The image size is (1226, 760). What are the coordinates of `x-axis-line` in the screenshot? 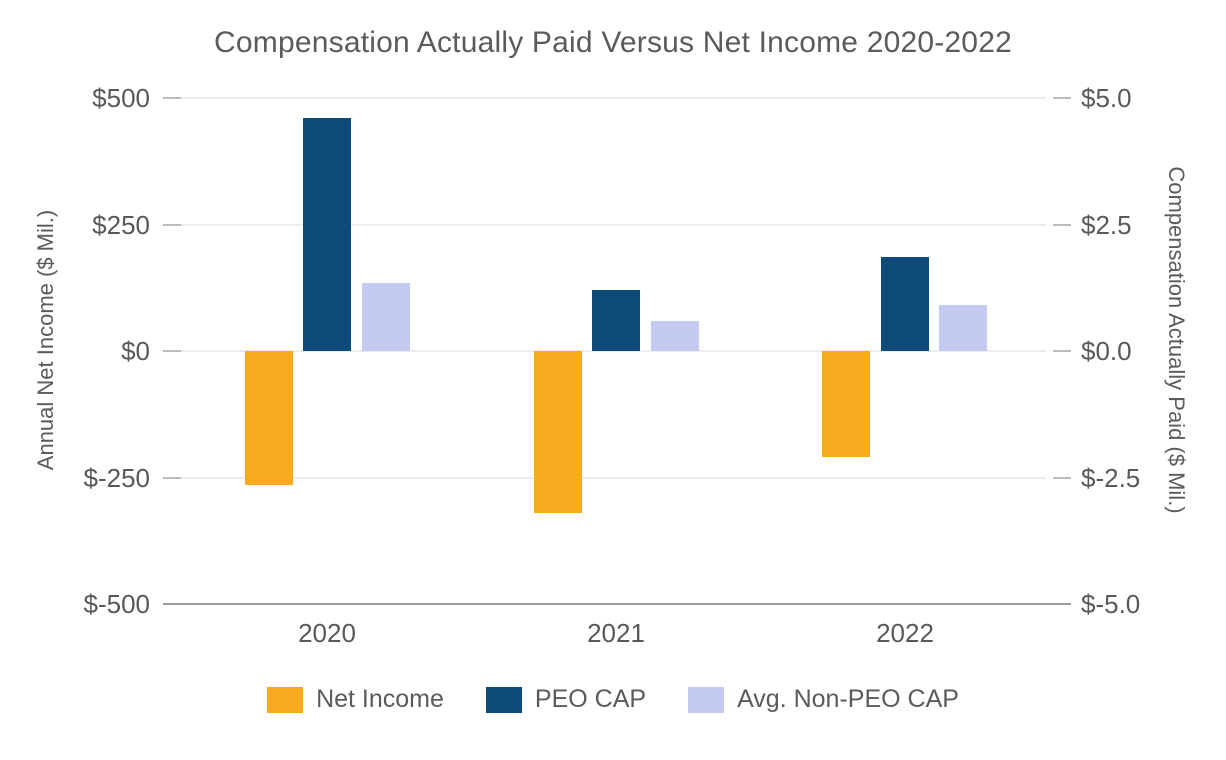 It's located at (617, 604).